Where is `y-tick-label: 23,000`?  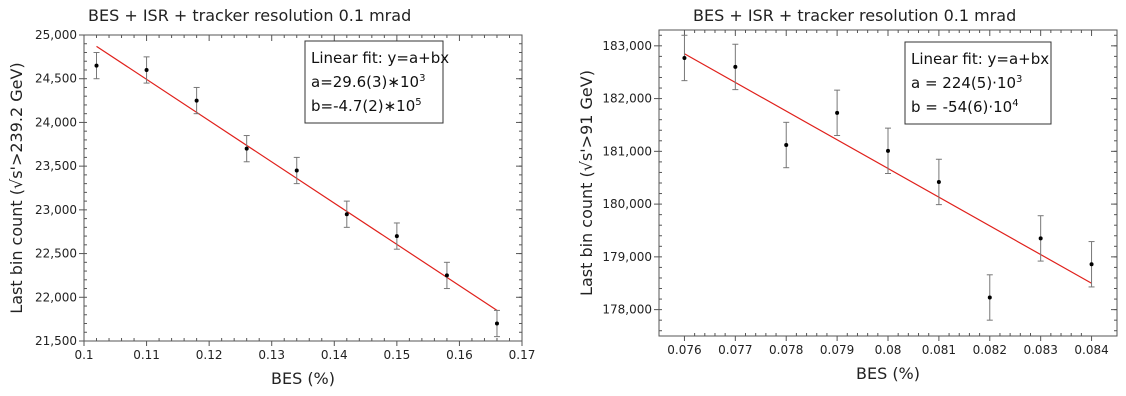 y-tick-label: 23,000 is located at coordinates (56, 210).